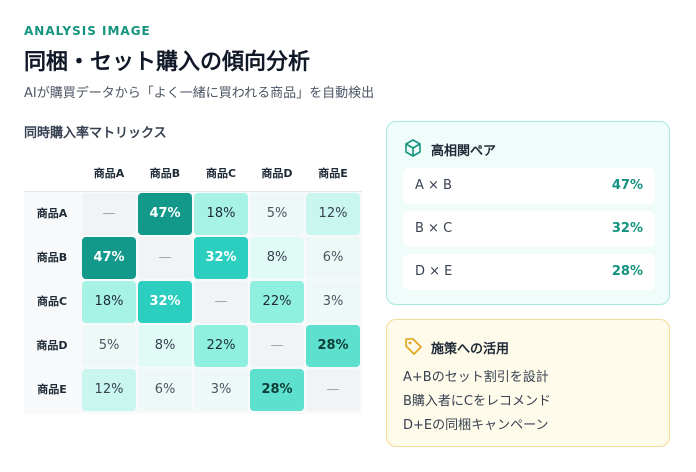  What do you see at coordinates (52, 257) in the screenshot?
I see `row-header: 商品B` at bounding box center [52, 257].